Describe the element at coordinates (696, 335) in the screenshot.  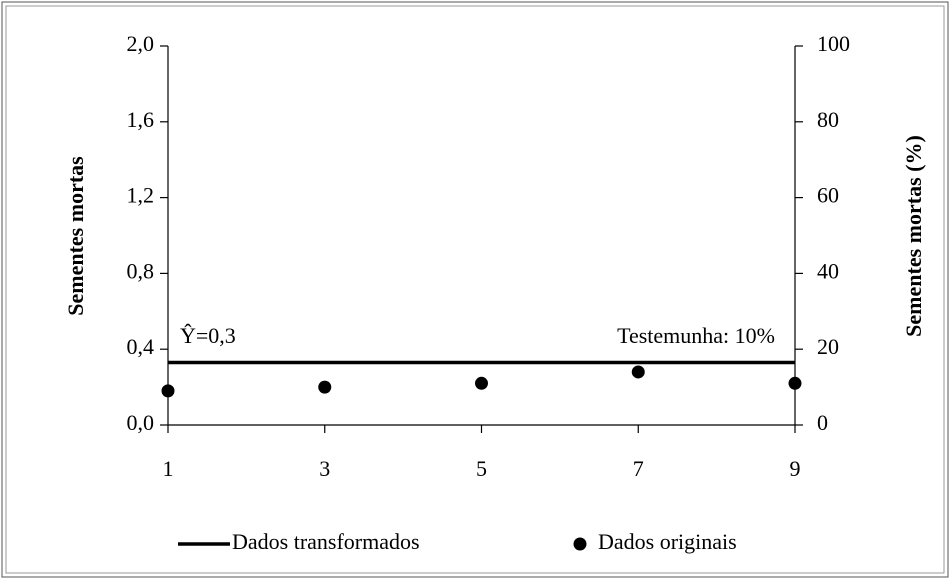
I see `annotation: Testemunha: 10%` at that location.